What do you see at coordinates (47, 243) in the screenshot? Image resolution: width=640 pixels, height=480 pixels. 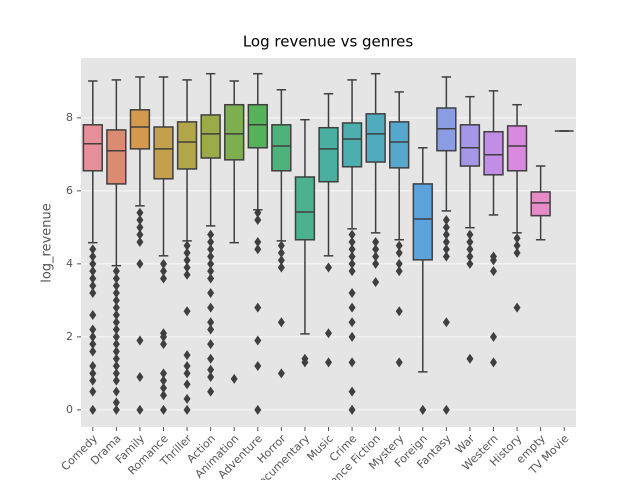 I see `y-axis-label: log_revenue` at bounding box center [47, 243].